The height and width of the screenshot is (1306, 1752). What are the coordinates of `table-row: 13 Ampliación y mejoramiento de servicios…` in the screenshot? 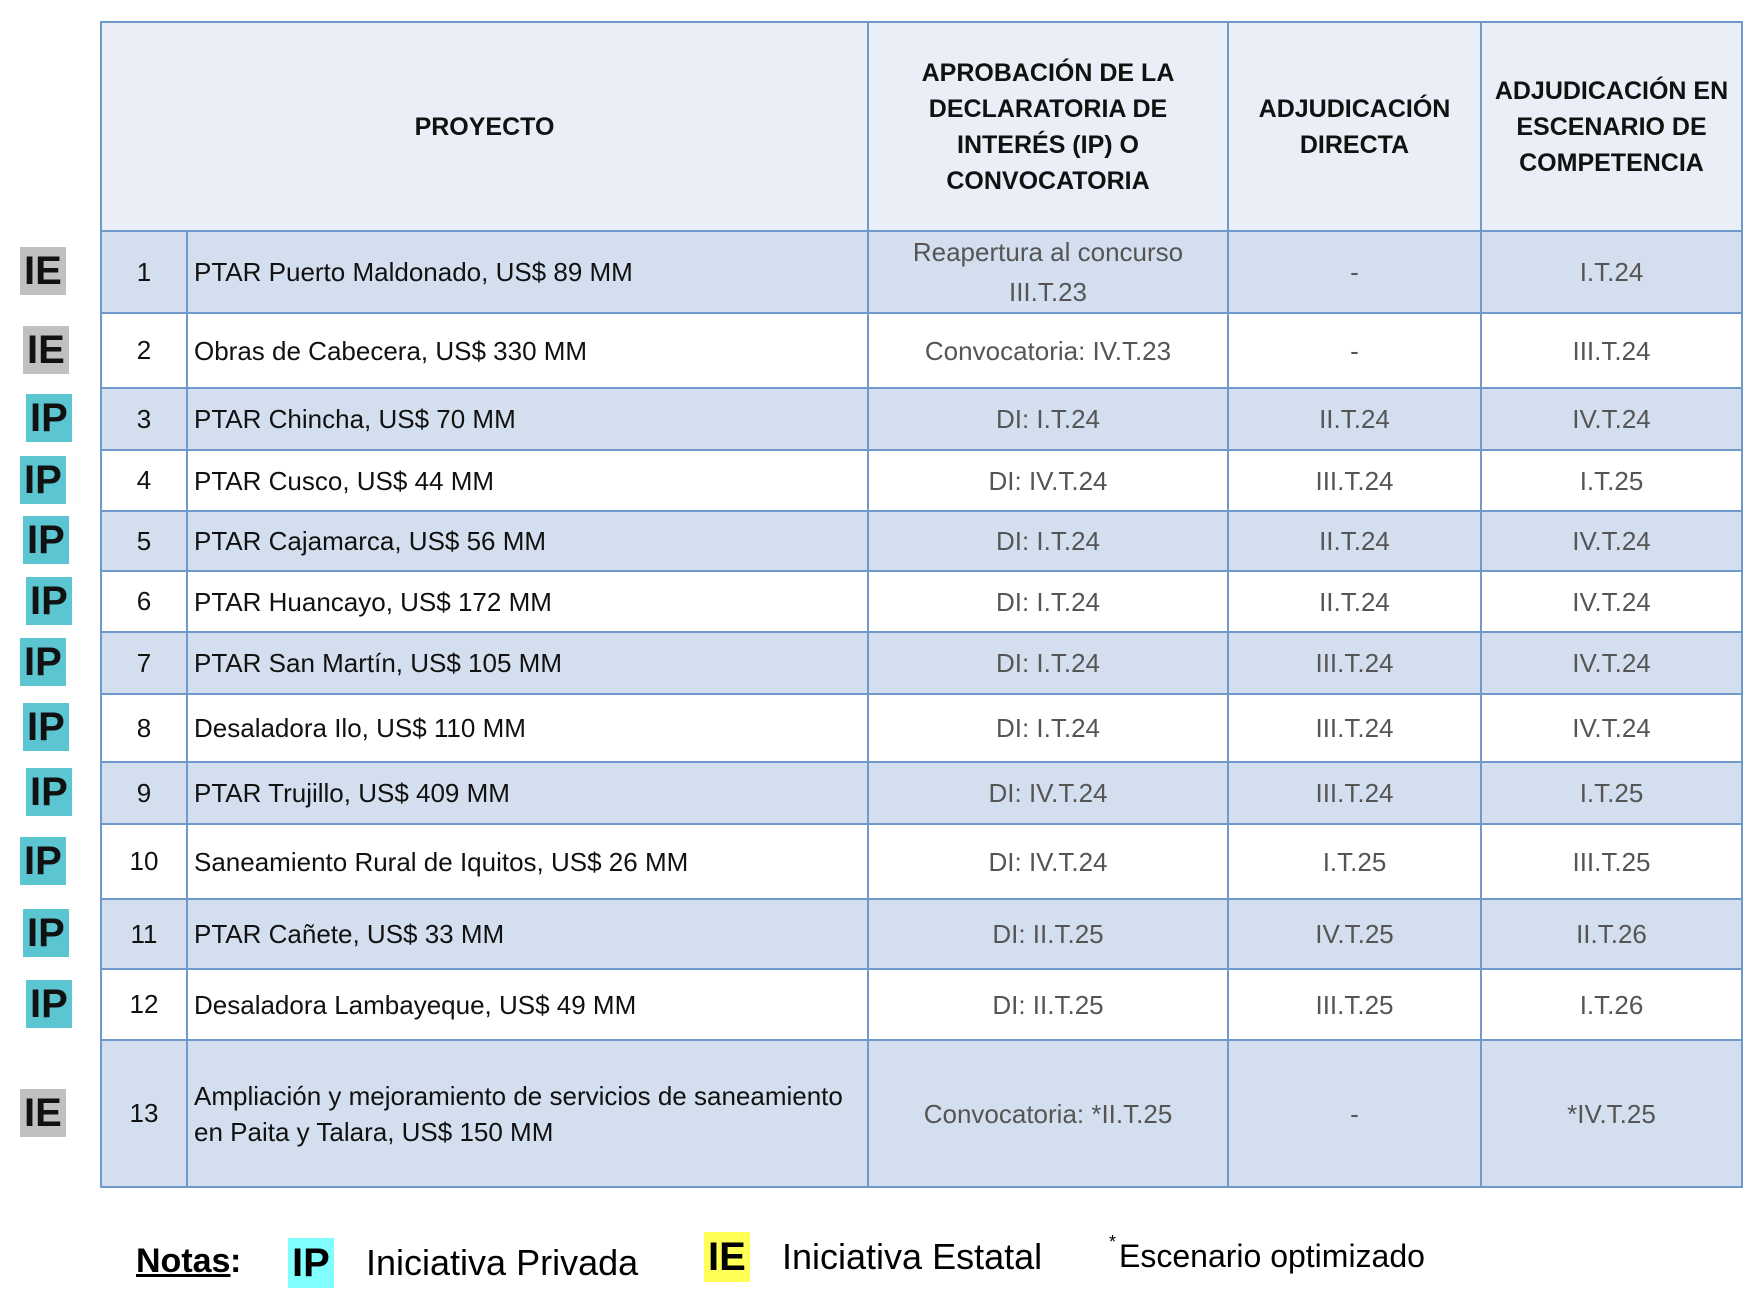 It's located at (921, 1113).